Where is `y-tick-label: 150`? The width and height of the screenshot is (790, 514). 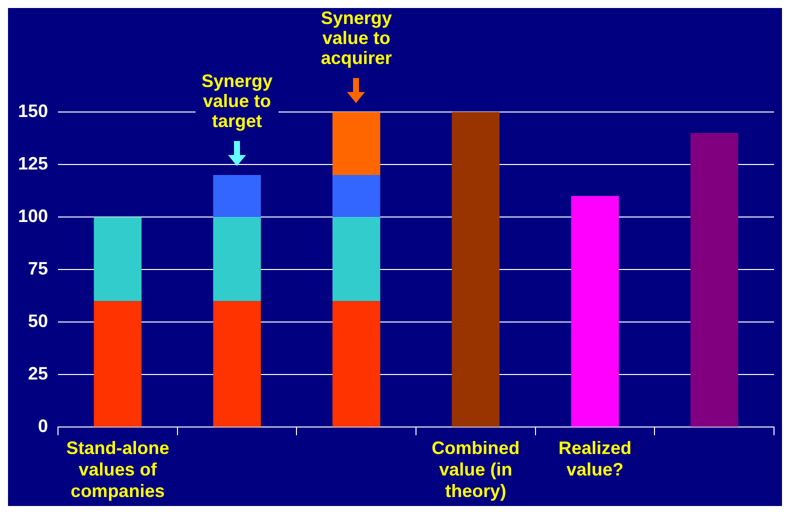
y-tick-label: 150 is located at coordinates (33, 110).